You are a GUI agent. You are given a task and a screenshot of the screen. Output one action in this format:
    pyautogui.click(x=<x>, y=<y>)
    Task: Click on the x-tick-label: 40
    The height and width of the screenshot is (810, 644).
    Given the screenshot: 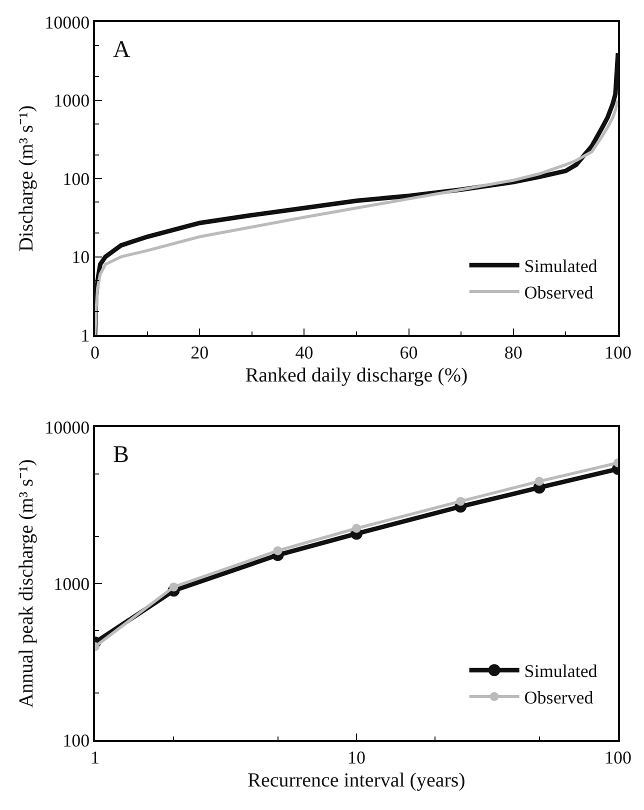 What is the action you would take?
    pyautogui.click(x=304, y=352)
    